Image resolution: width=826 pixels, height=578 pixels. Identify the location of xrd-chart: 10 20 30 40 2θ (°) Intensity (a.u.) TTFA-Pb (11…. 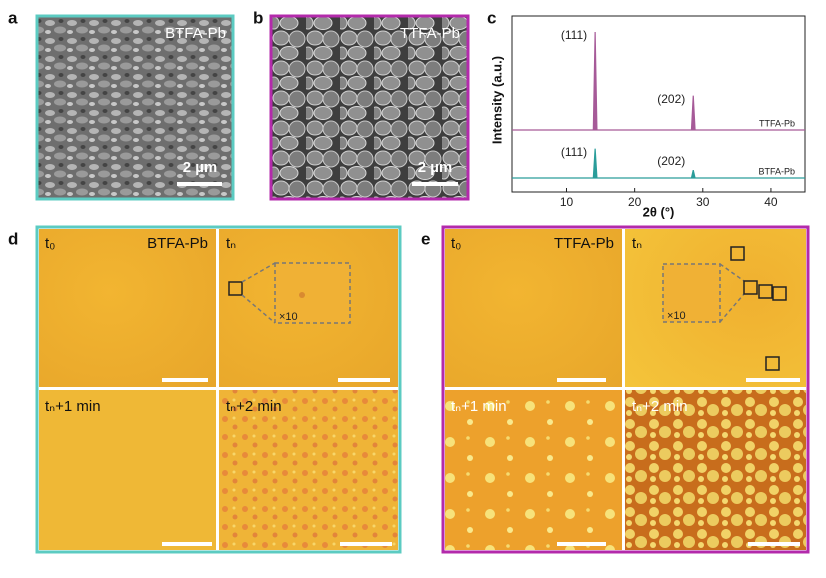
(647, 117).